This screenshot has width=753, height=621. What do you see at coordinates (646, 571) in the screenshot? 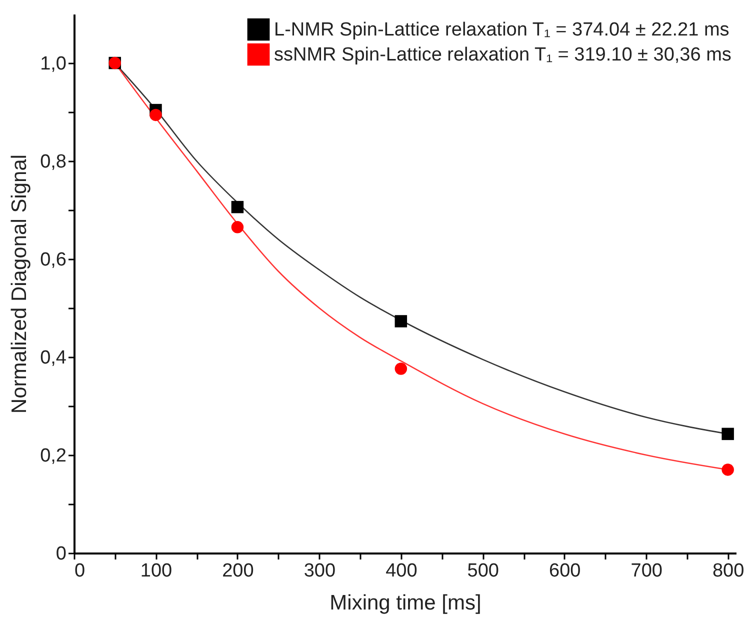
I see `x-tick-label: 700` at bounding box center [646, 571].